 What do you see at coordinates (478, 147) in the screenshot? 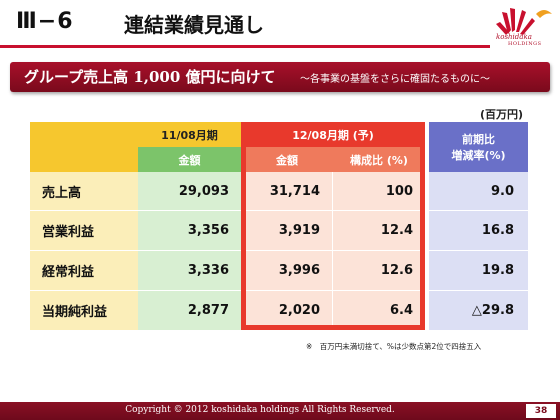
I see `change-header: 前期比 増減率(%)` at bounding box center [478, 147].